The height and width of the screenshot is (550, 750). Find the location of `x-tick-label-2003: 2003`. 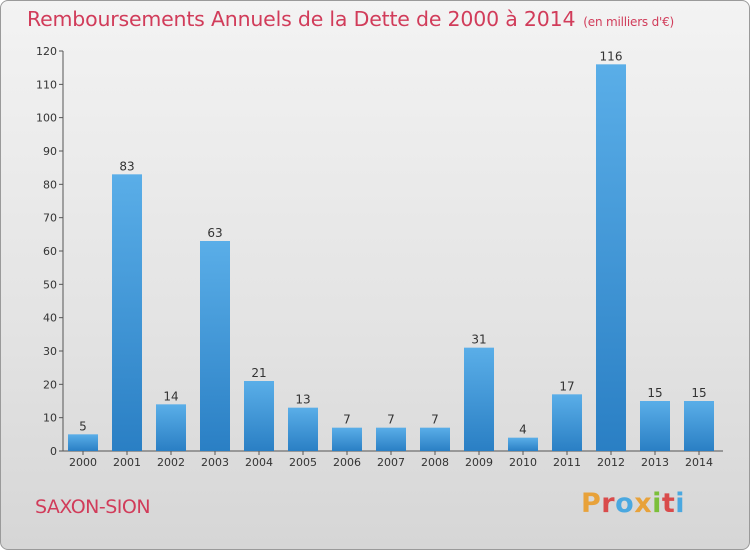

x-tick-label-2003: 2003 is located at coordinates (215, 462).